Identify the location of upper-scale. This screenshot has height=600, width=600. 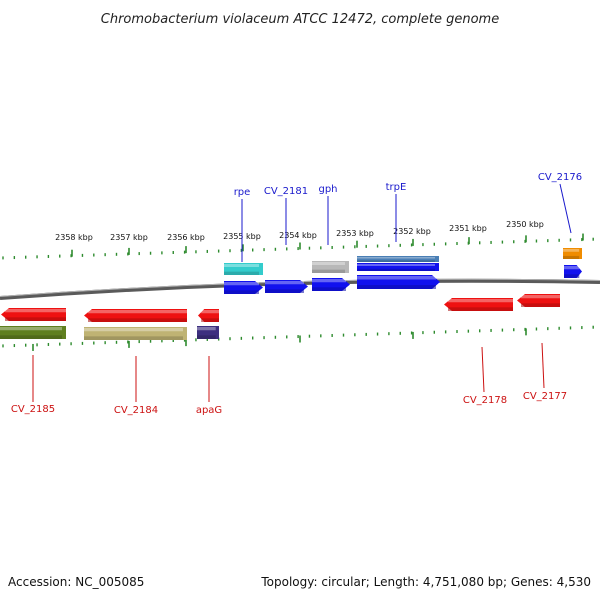
(298, 246).